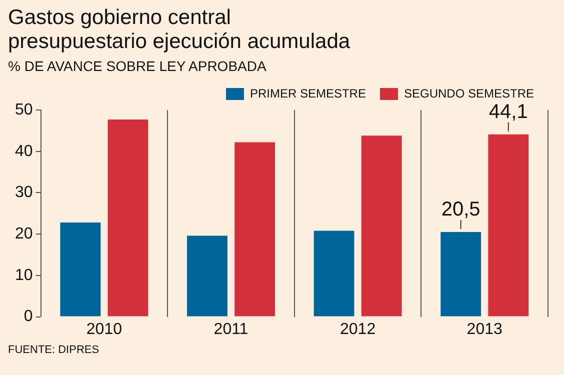  What do you see at coordinates (308, 93) in the screenshot?
I see `legend-label: PRIMER SEMESTRE` at bounding box center [308, 93].